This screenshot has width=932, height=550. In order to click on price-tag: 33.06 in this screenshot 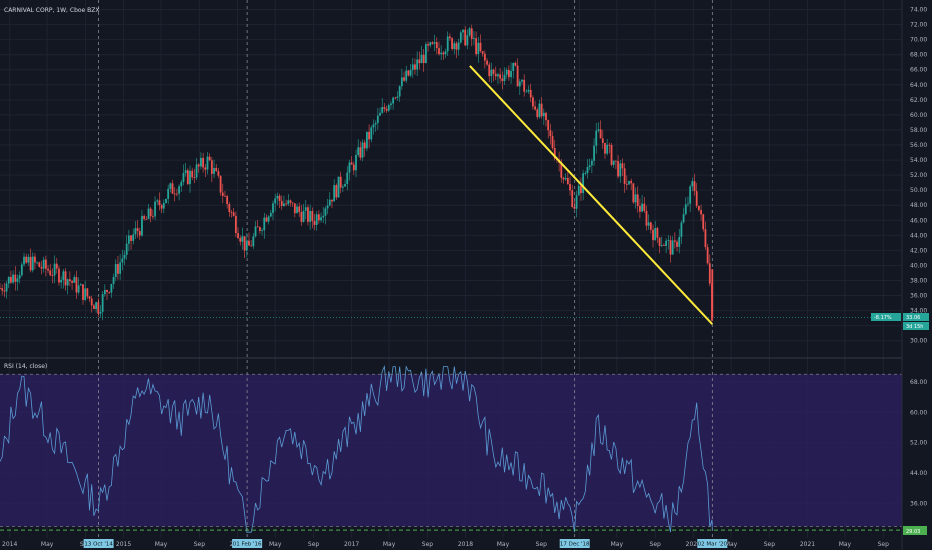, I will do `click(913, 318)`.